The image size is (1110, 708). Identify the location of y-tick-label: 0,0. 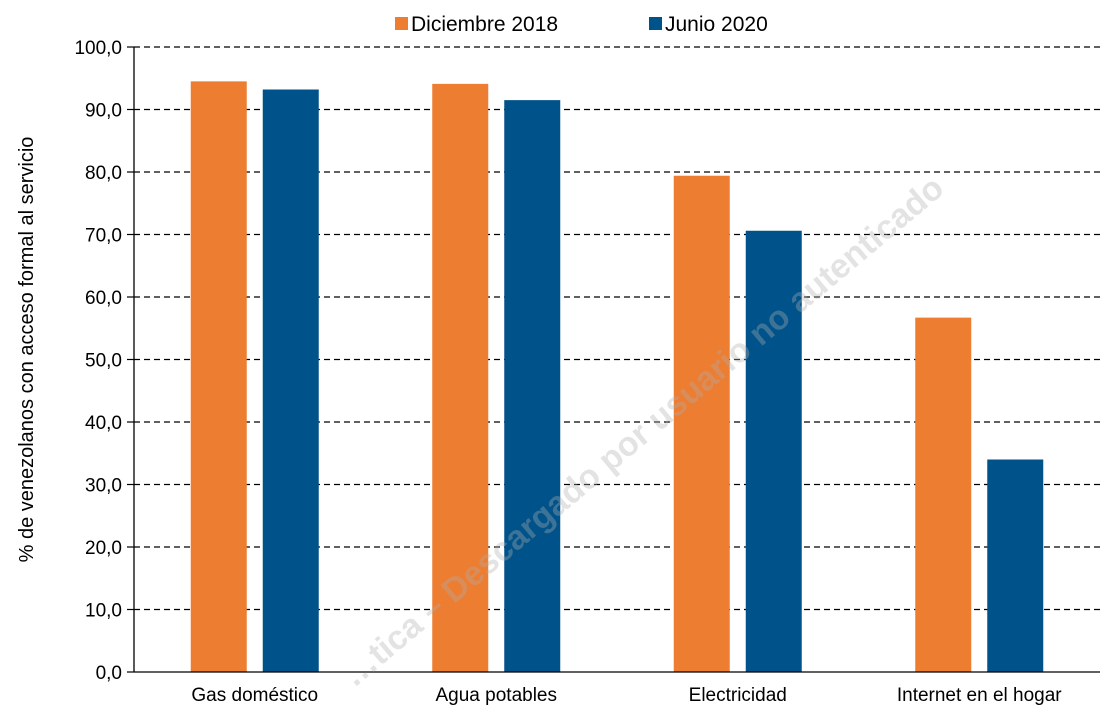
(109, 673).